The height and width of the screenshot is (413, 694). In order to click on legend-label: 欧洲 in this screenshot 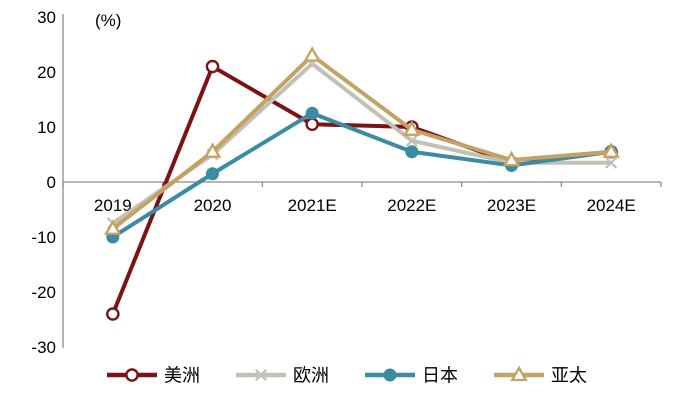, I will do `click(311, 376)`.